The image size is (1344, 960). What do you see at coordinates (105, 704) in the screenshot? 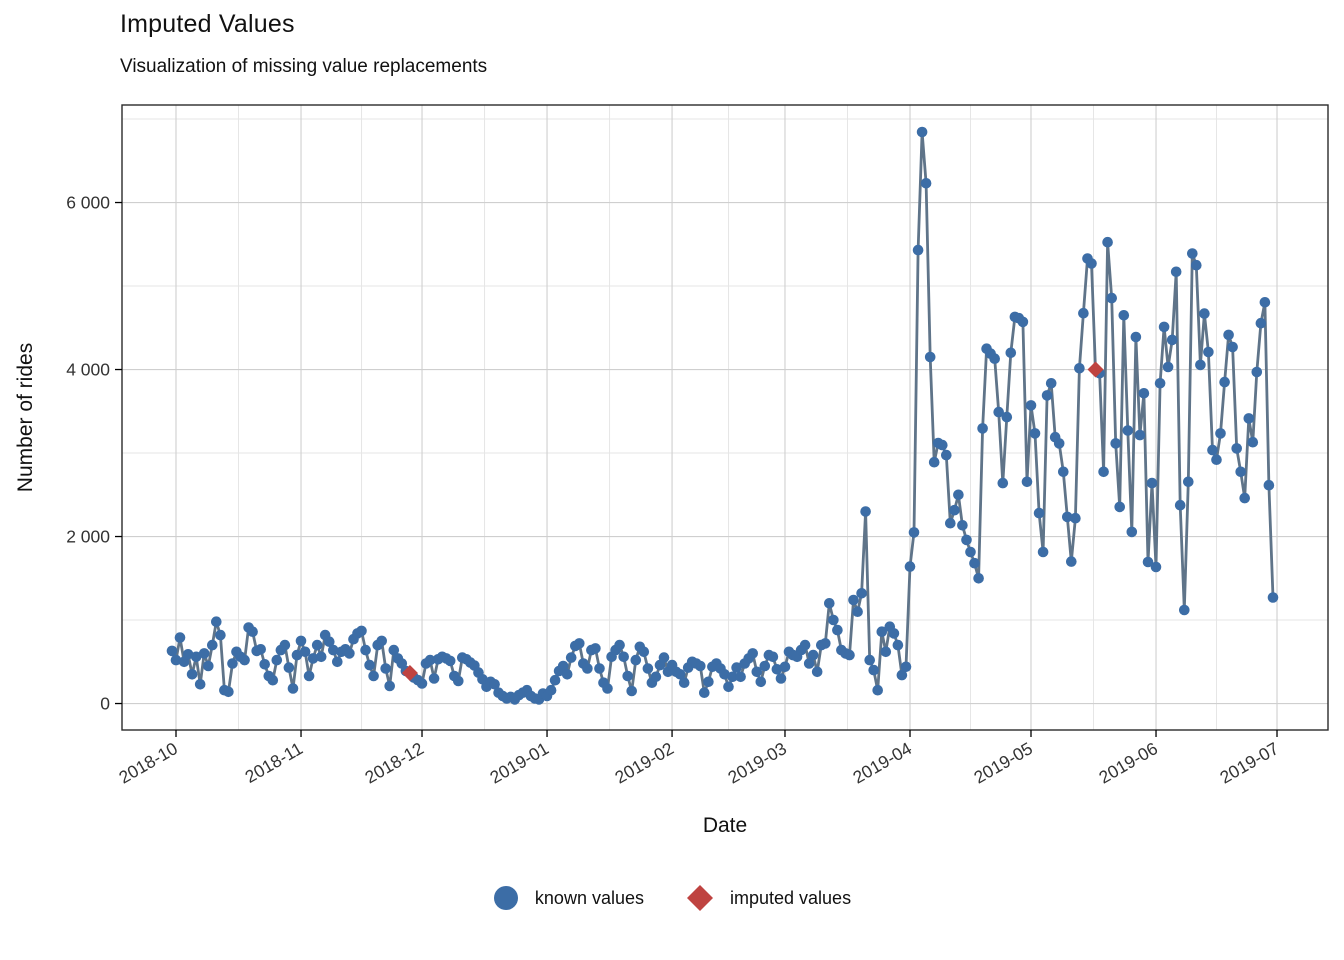
I see `y-tick-label: 0` at bounding box center [105, 704].